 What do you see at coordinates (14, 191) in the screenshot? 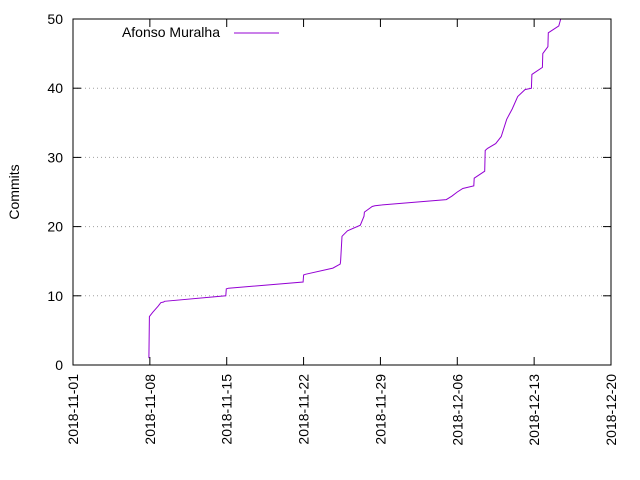
I see `y-axis-label: Commits` at bounding box center [14, 191].